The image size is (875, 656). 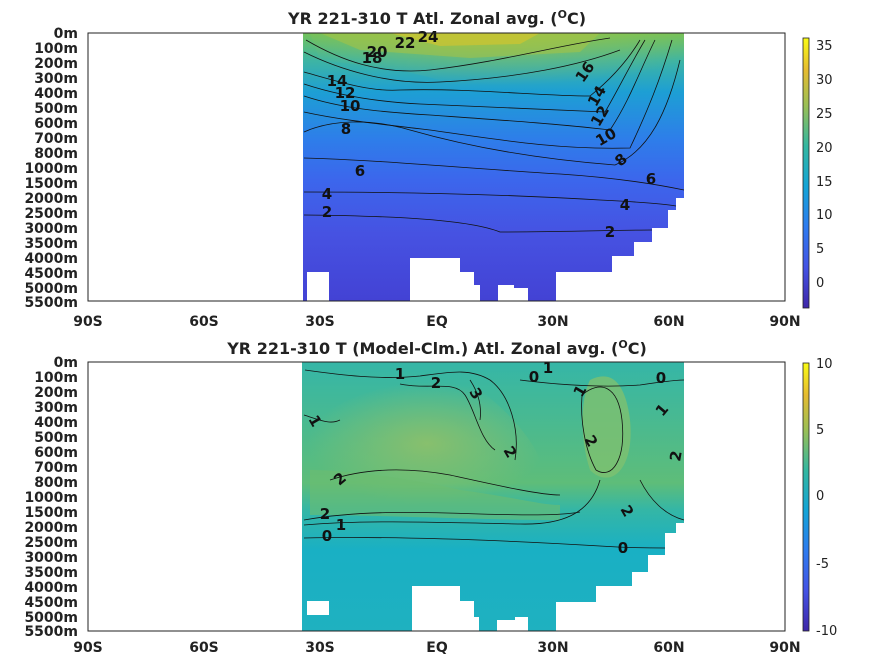 I want to click on contour-label: 14, so click(x=337, y=81).